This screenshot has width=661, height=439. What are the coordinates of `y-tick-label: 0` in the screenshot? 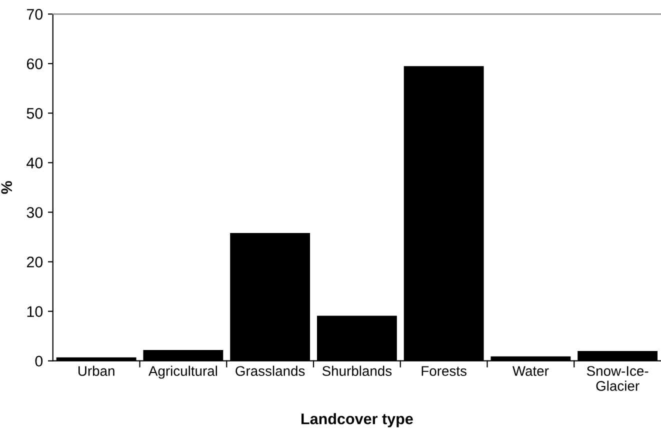 It's located at (39, 361).